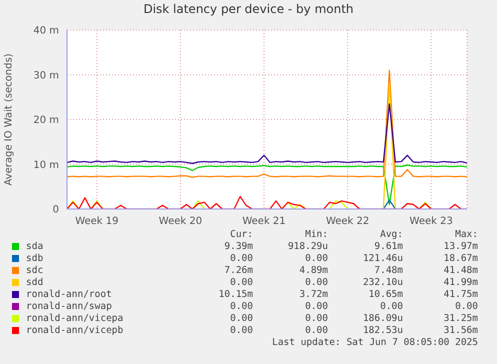  Describe the element at coordinates (388, 246) in the screenshot. I see `text: 9.61m` at that location.